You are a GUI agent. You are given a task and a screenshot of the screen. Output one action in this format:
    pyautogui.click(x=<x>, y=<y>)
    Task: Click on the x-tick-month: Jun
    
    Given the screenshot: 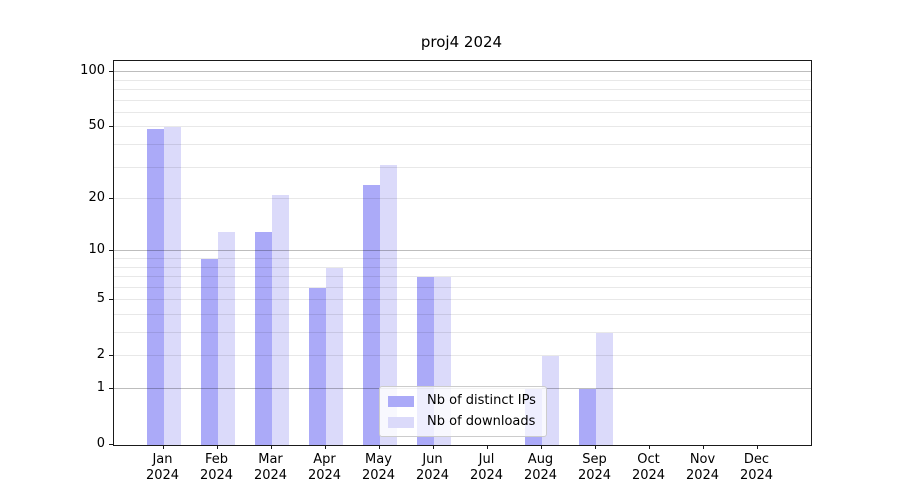 What is the action you would take?
    pyautogui.click(x=432, y=459)
    